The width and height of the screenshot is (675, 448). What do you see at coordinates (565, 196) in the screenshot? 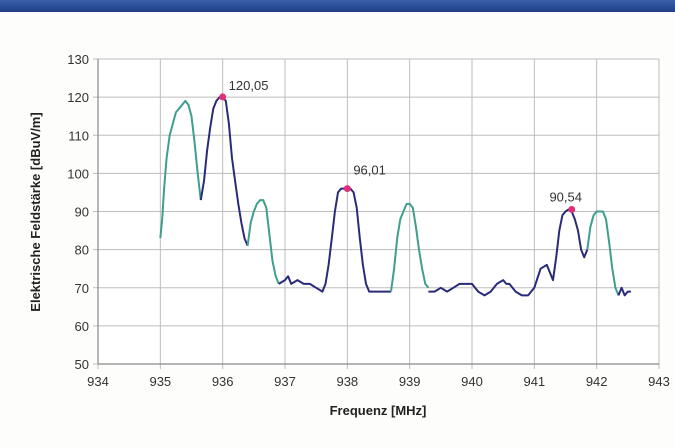
I see `peak-label: 90,54` at bounding box center [565, 196].